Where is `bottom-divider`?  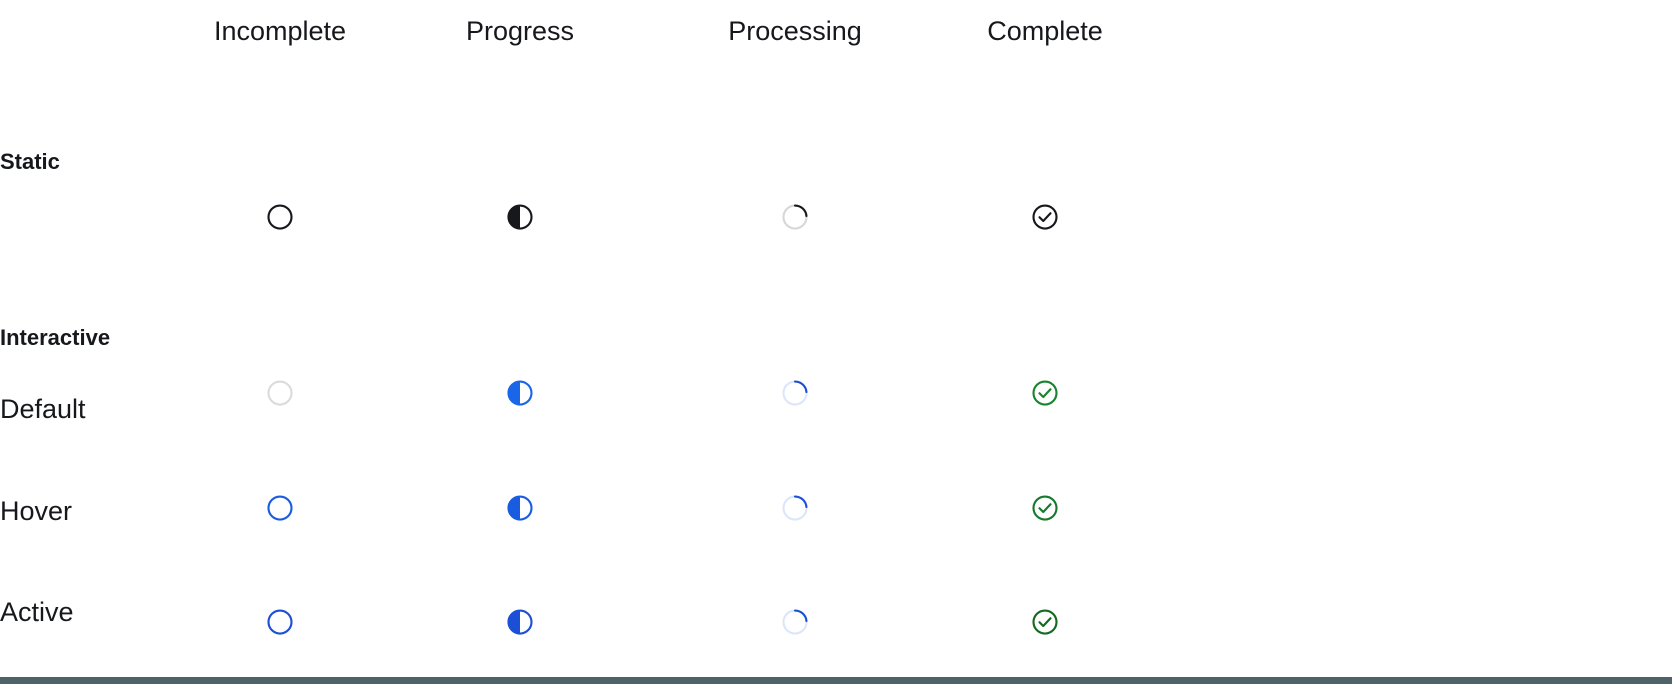
bottom-divider is located at coordinates (836, 680).